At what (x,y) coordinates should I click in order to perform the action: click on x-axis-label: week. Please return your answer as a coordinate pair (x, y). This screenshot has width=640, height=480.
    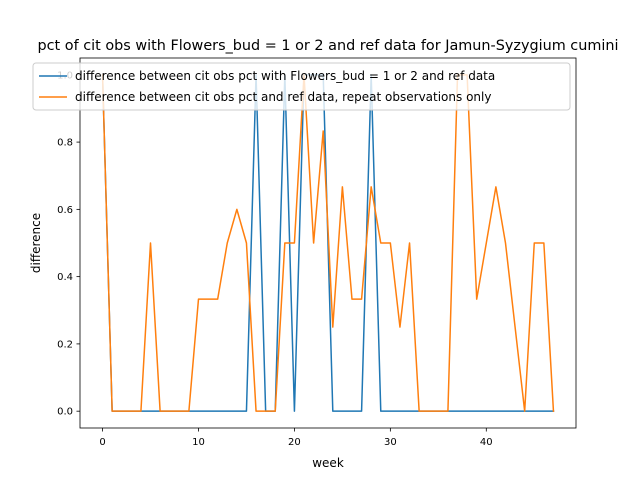
    Looking at the image, I should click on (328, 463).